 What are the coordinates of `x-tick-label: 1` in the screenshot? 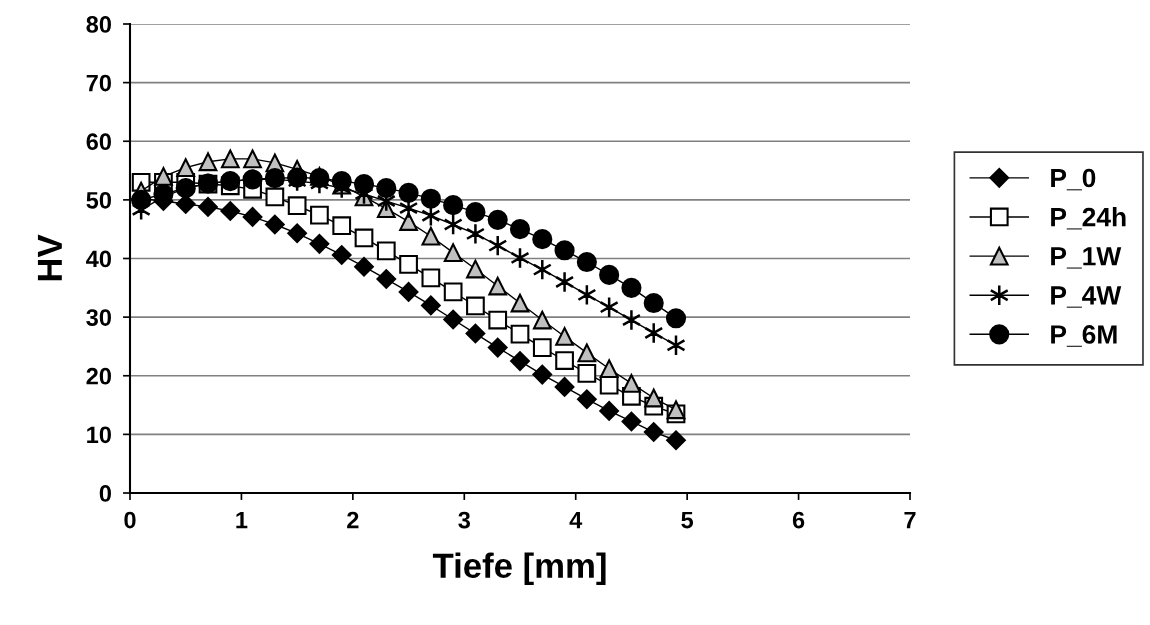 It's located at (242, 520).